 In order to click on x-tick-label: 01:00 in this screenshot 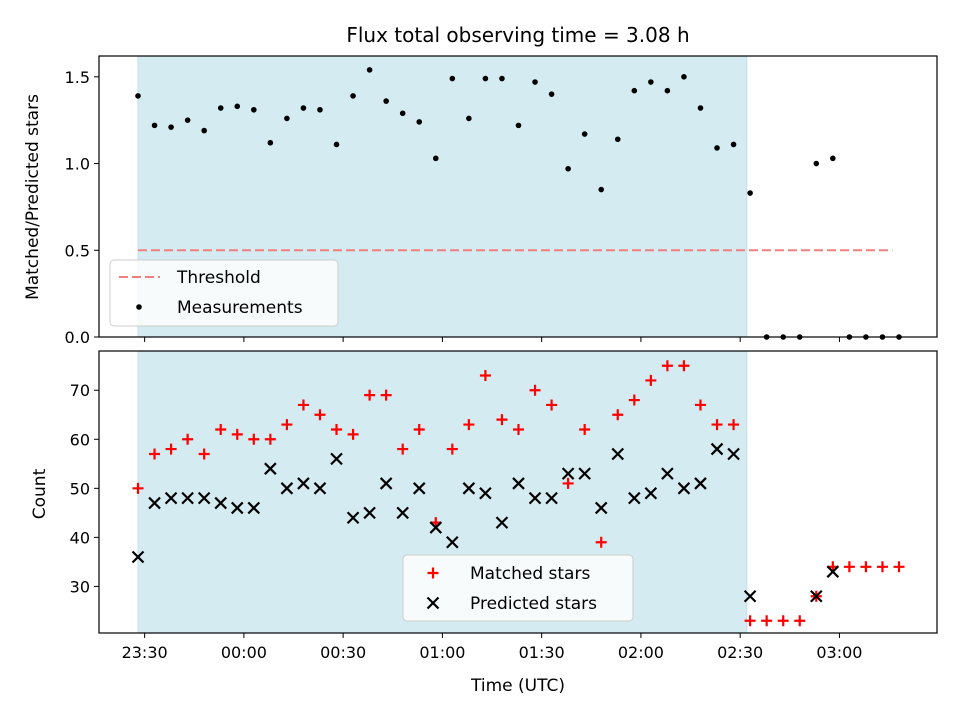, I will do `click(442, 652)`.